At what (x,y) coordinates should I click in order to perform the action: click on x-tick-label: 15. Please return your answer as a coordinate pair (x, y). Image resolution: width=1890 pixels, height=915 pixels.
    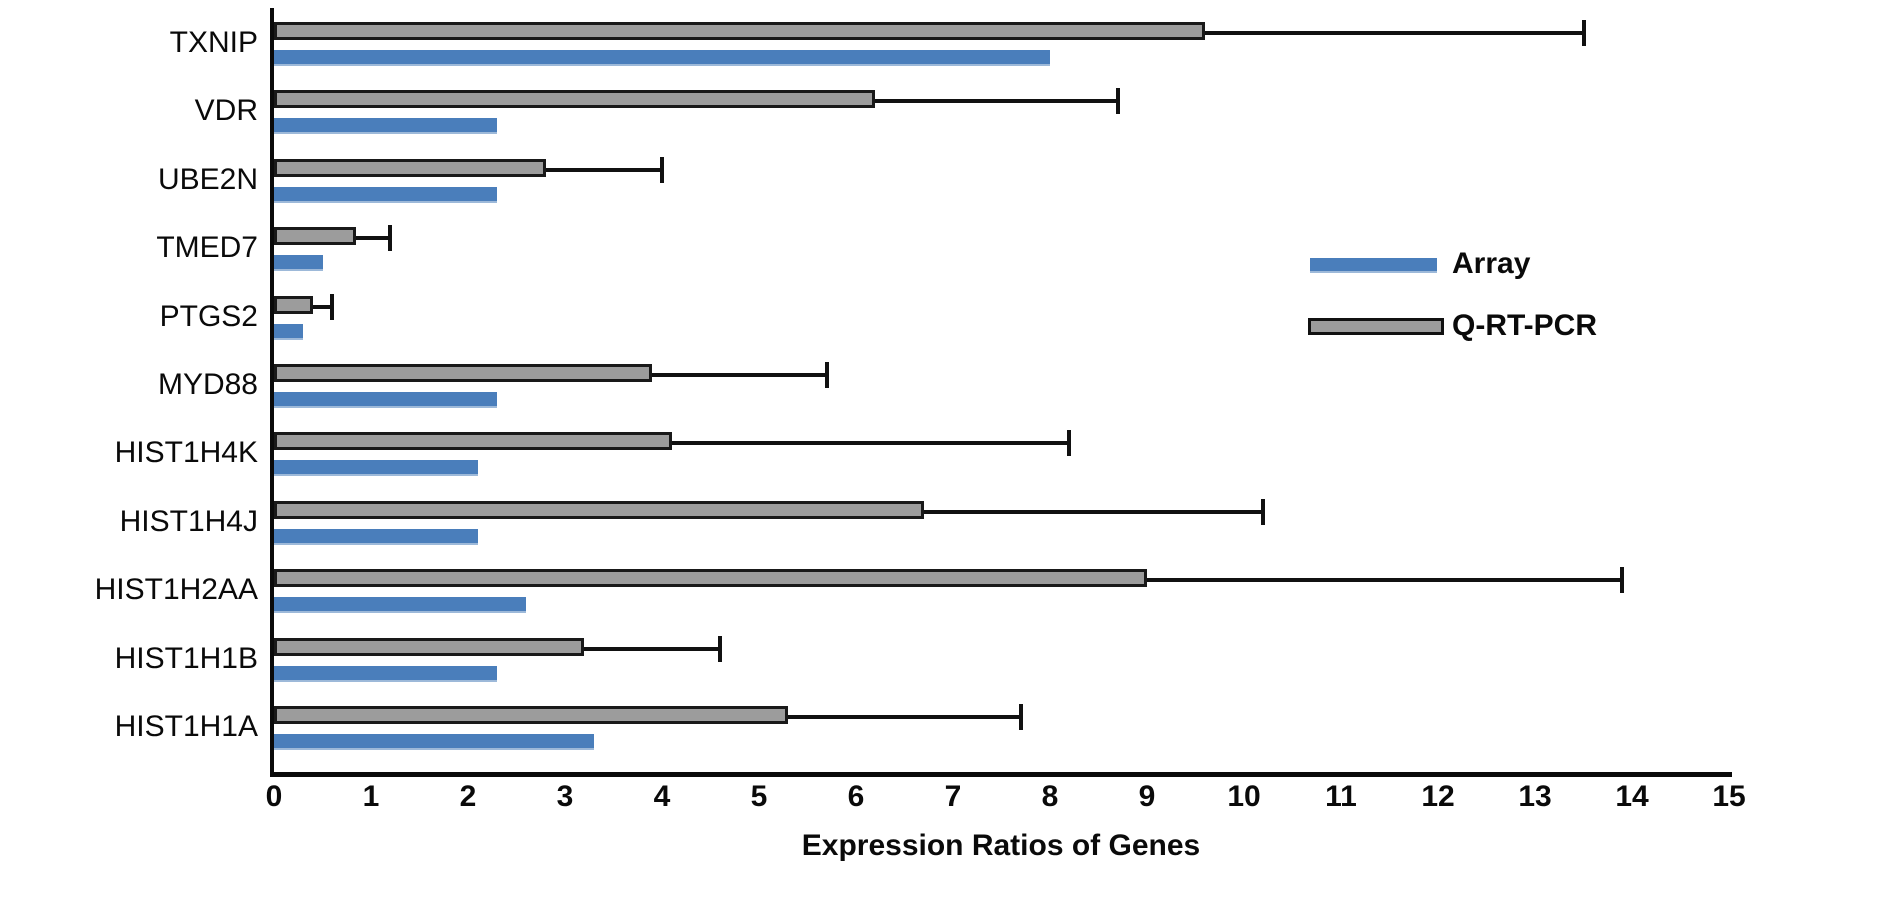
    Looking at the image, I should click on (1729, 796).